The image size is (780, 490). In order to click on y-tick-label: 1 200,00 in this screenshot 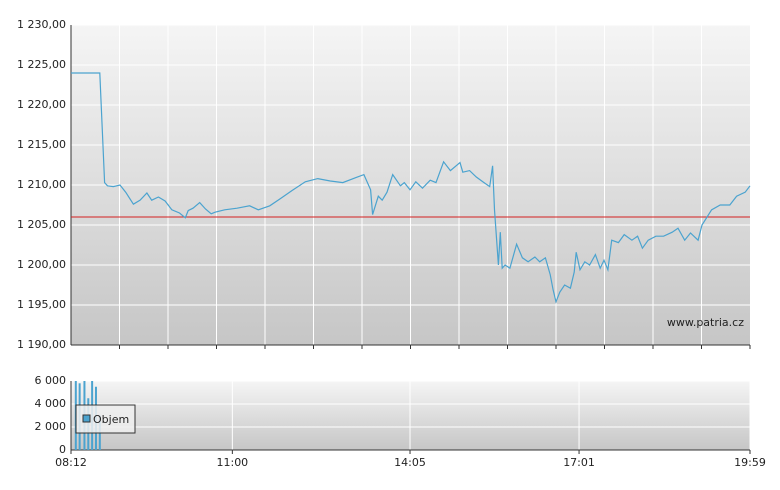, I will do `click(41, 264)`.